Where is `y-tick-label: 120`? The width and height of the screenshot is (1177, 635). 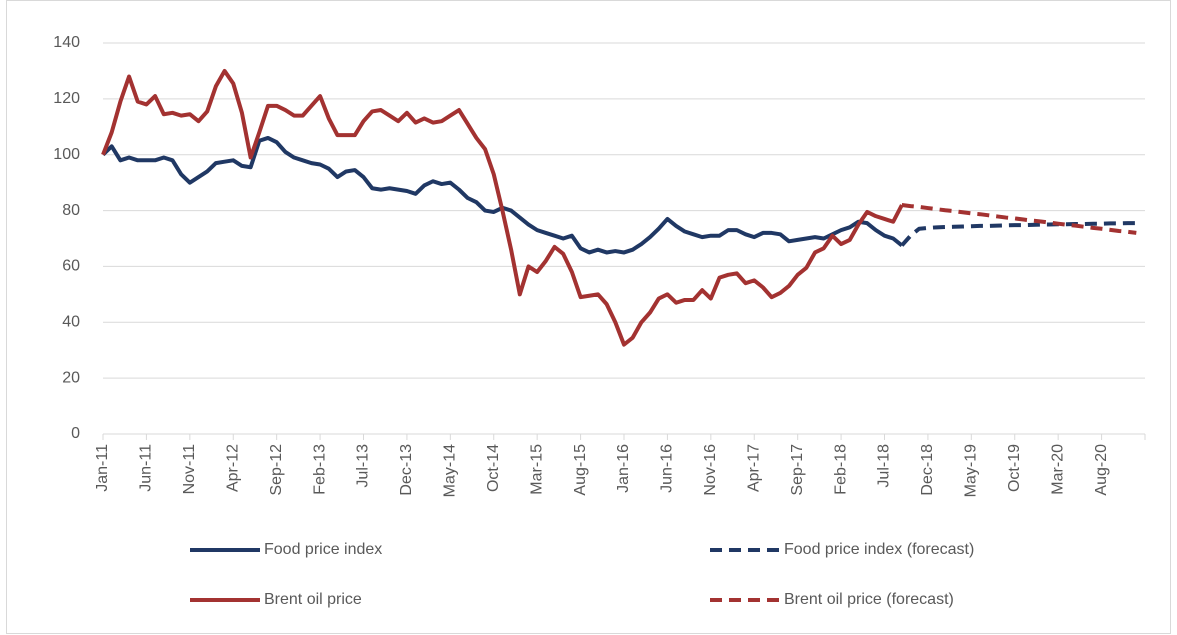
y-tick-label: 120 is located at coordinates (66, 98).